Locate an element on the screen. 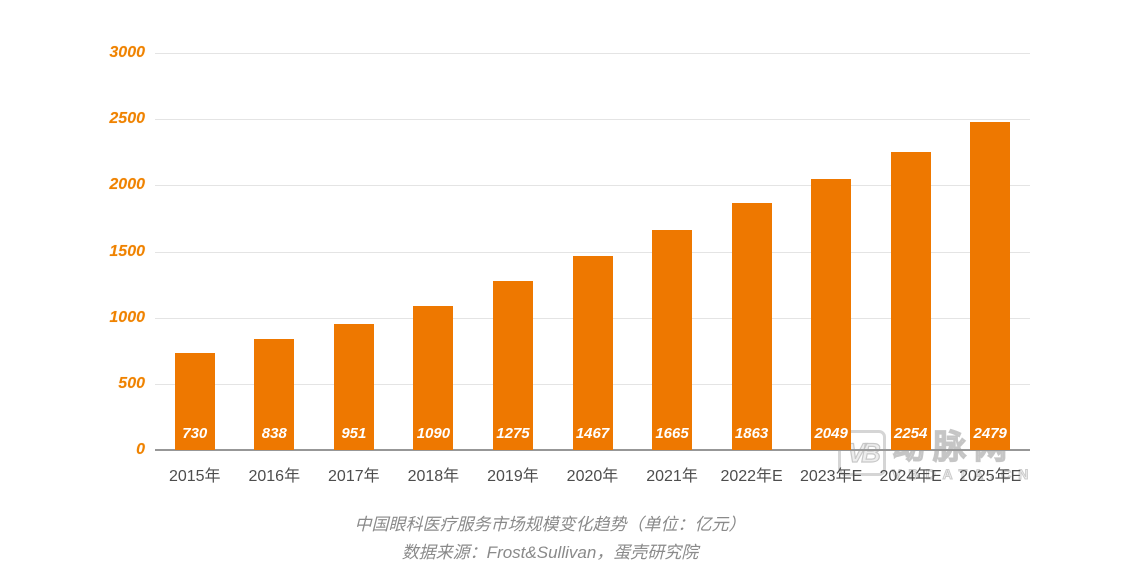 The width and height of the screenshot is (1122, 577). bar-value-label: 1090 is located at coordinates (433, 433).